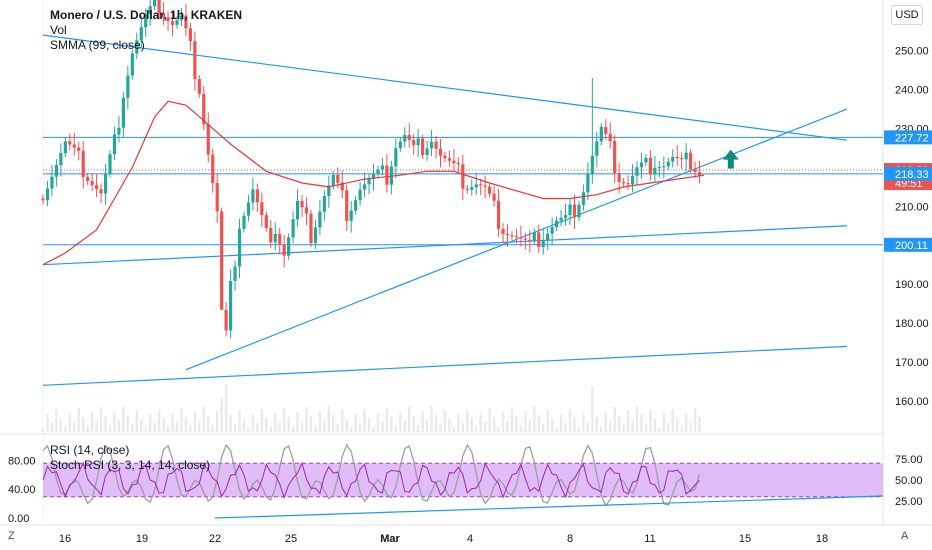 The width and height of the screenshot is (932, 550). What do you see at coordinates (912, 363) in the screenshot?
I see `price-tick-label: 170.00` at bounding box center [912, 363].